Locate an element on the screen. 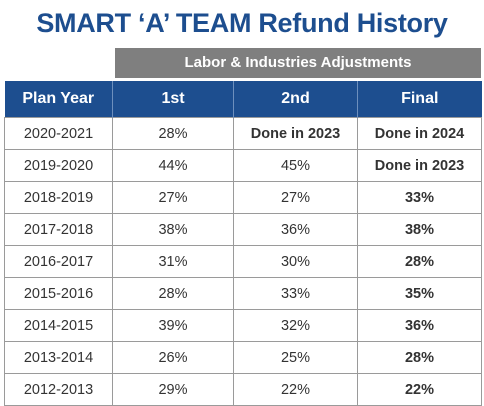  plan-year-cell: 2012-2013 is located at coordinates (58, 389).